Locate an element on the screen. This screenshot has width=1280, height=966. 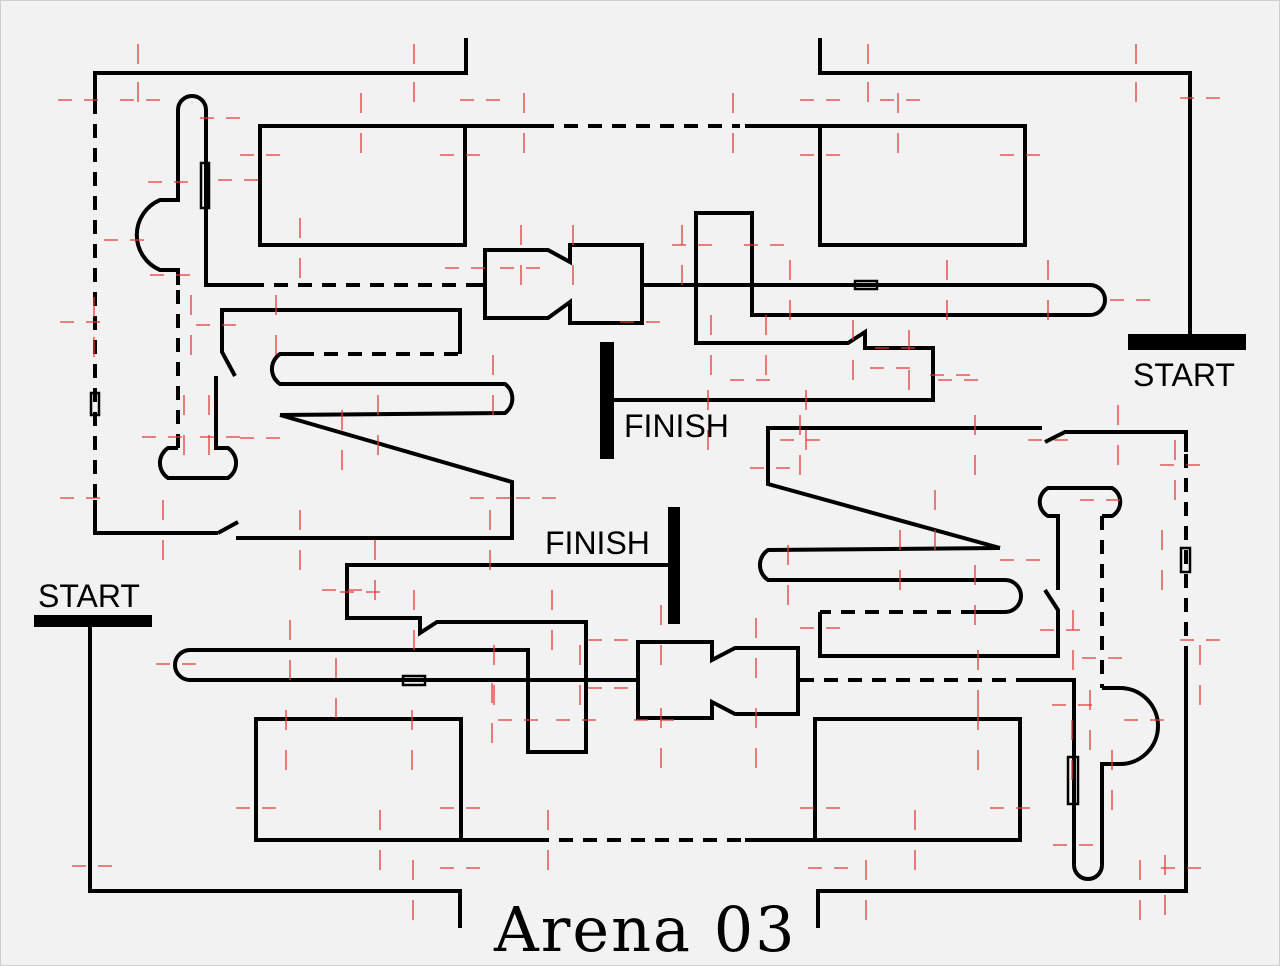
start-label-bottom-left: START is located at coordinates (89, 596).